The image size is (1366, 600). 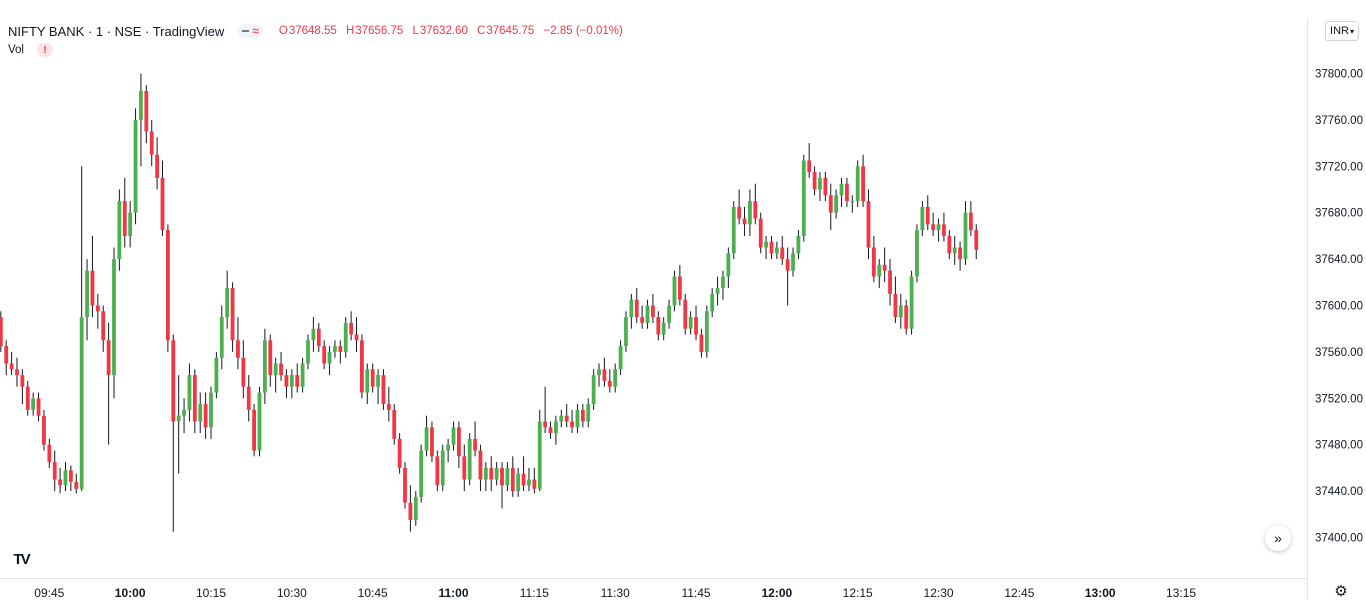 I want to click on tradingview-logo-icon: TV, so click(x=21, y=559).